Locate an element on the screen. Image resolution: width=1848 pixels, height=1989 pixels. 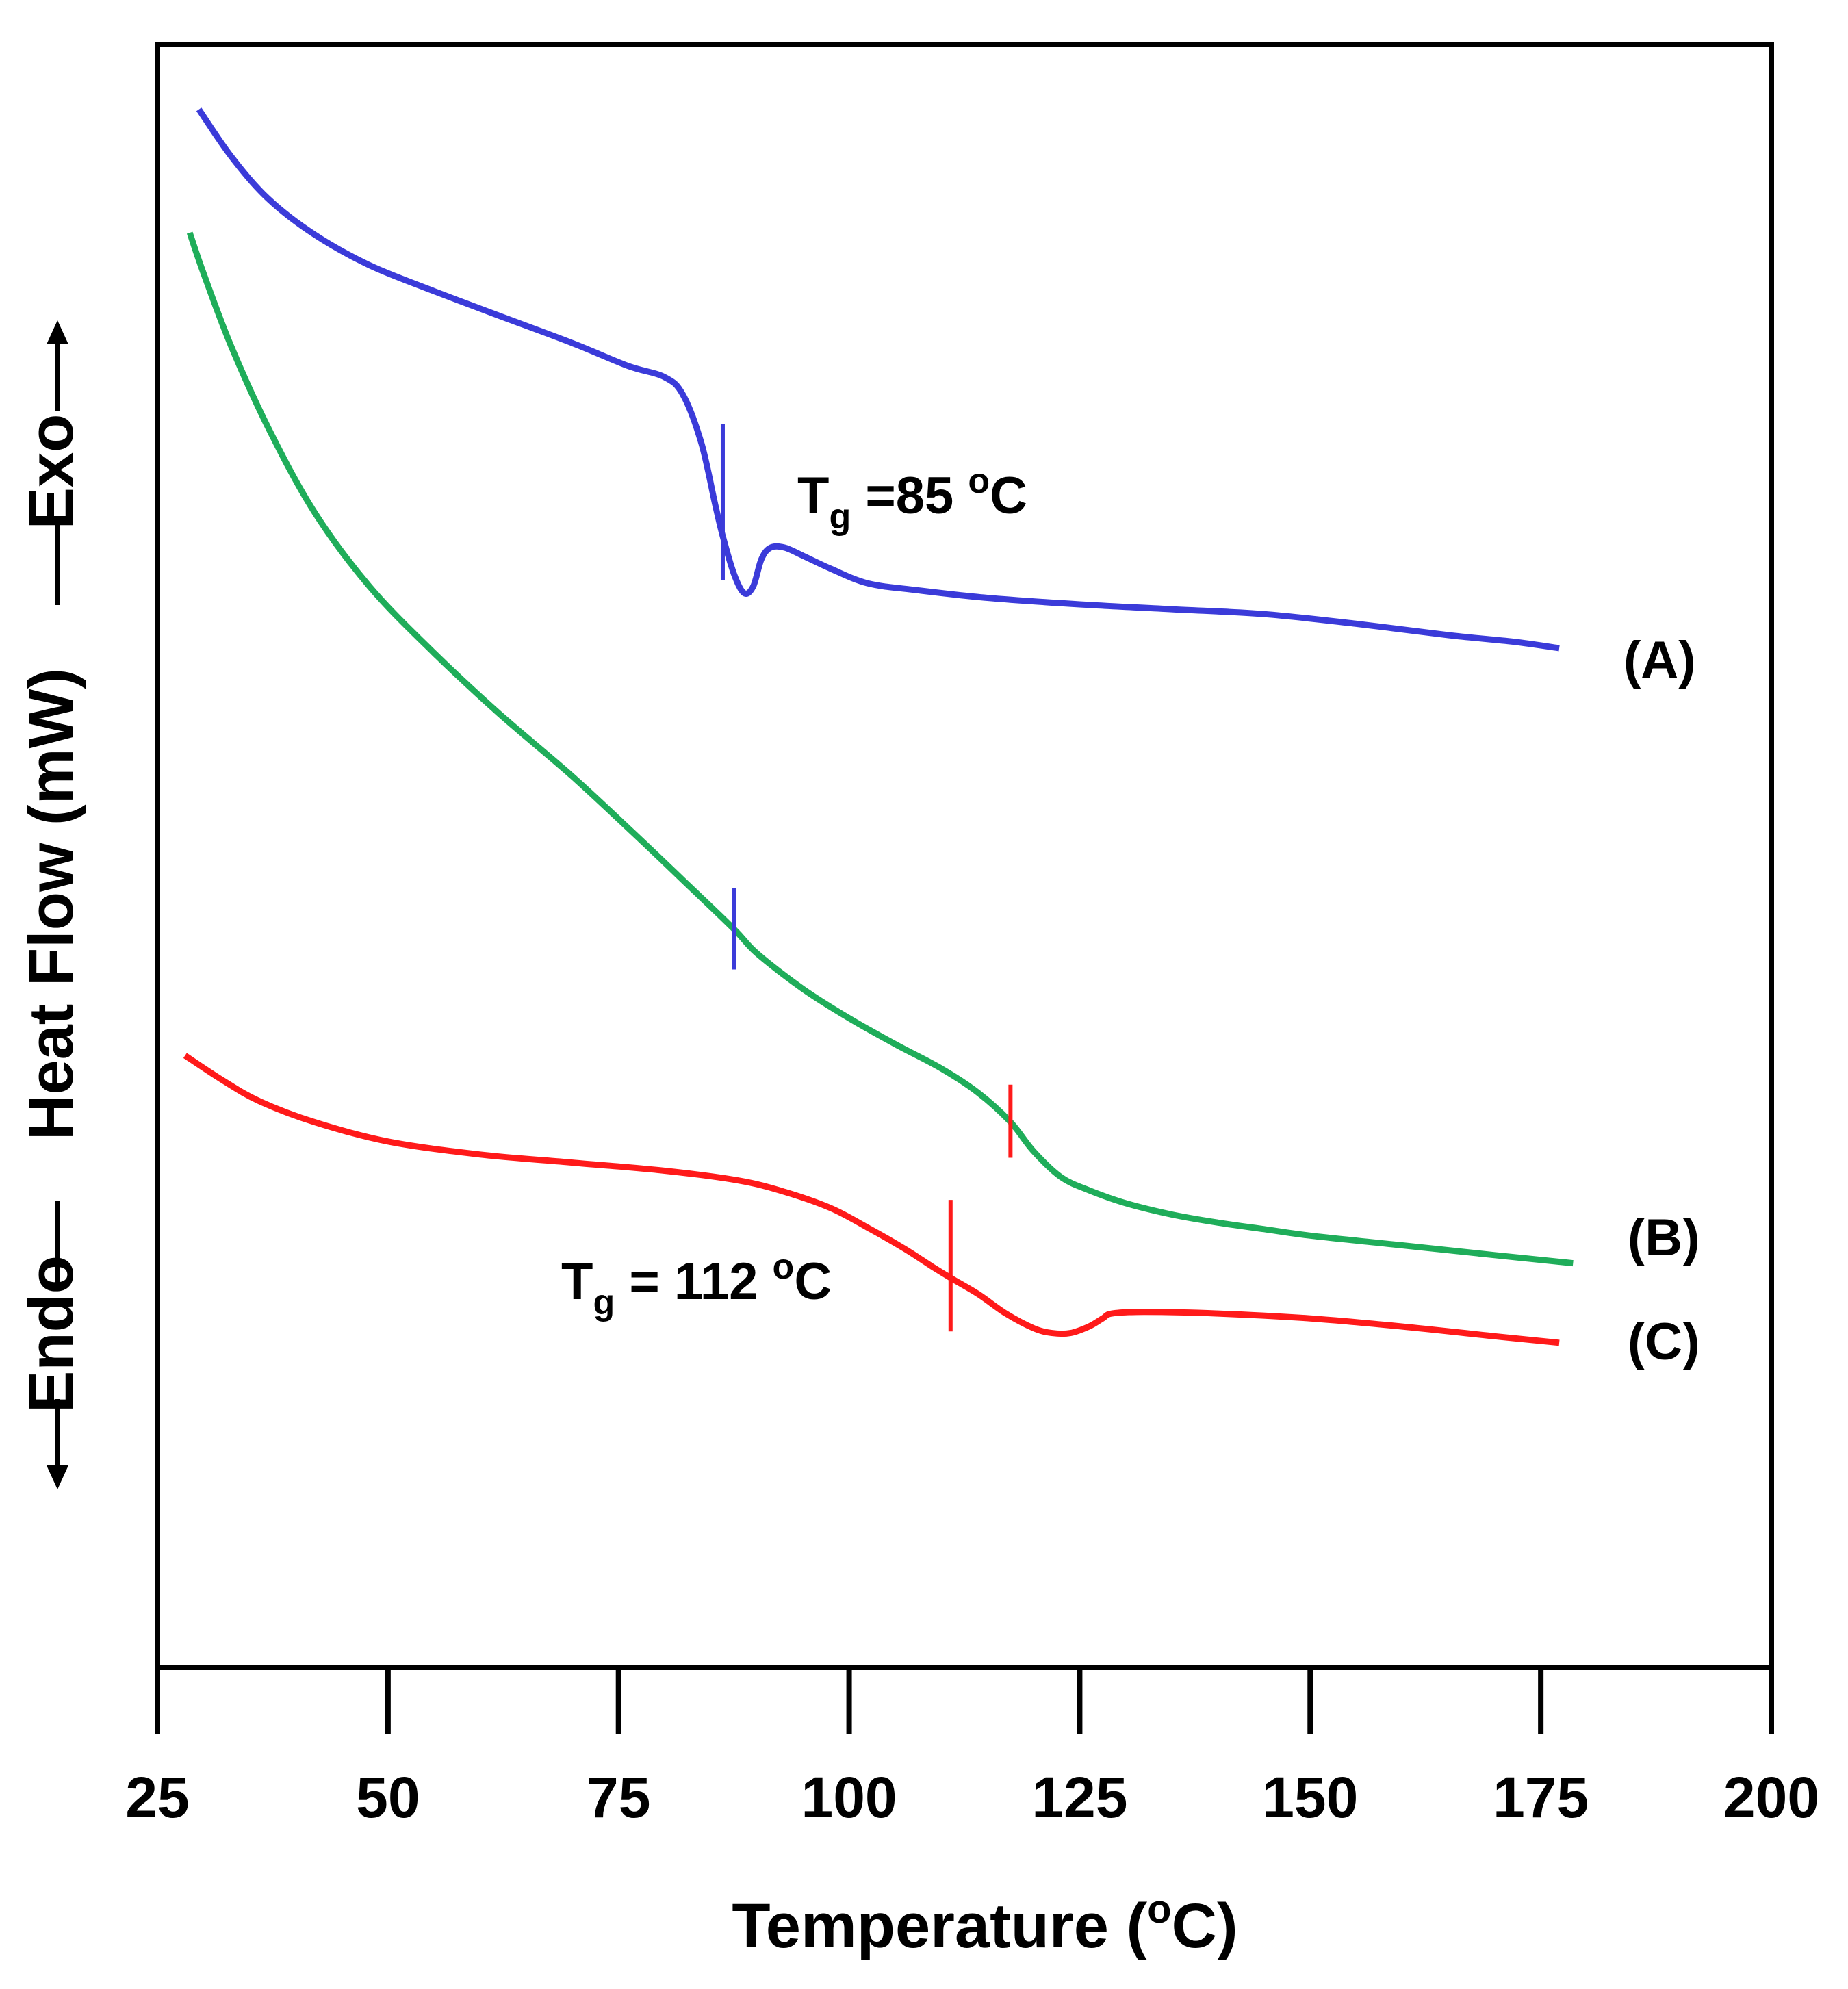
tg-c-symbol: T is located at coordinates (577, 1282).